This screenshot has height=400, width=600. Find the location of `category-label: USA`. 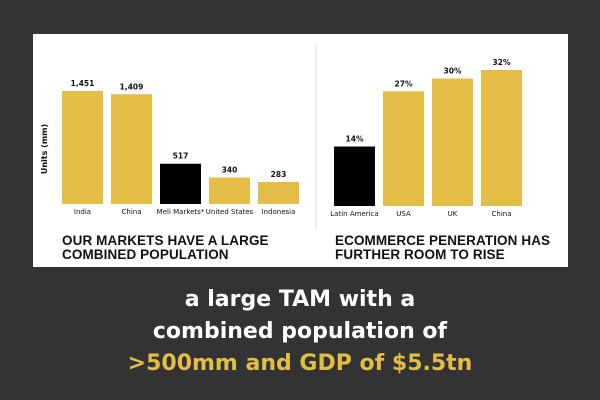

category-label: USA is located at coordinates (403, 214).